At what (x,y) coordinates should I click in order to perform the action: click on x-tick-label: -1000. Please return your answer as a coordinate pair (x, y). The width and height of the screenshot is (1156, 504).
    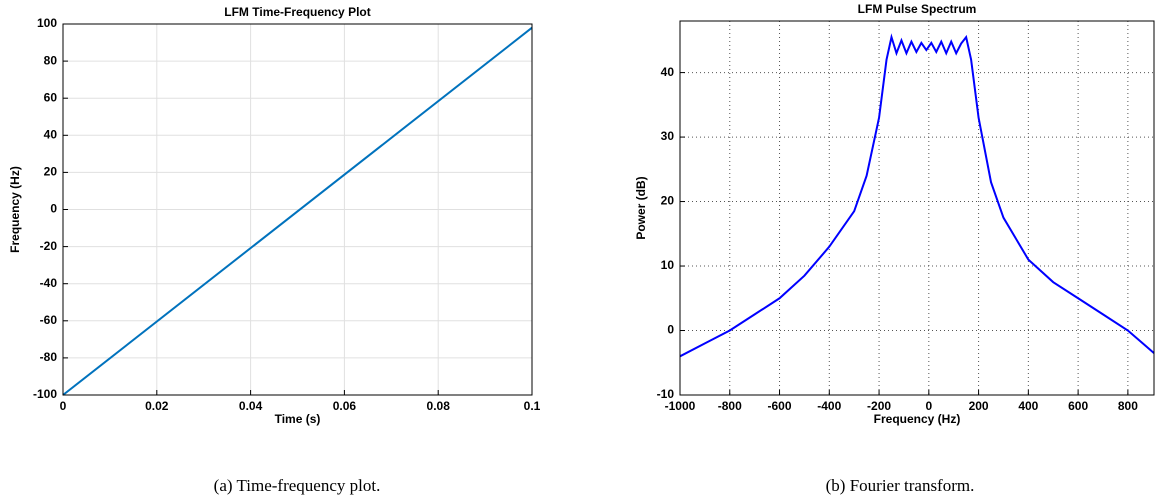
    Looking at the image, I should click on (680, 406).